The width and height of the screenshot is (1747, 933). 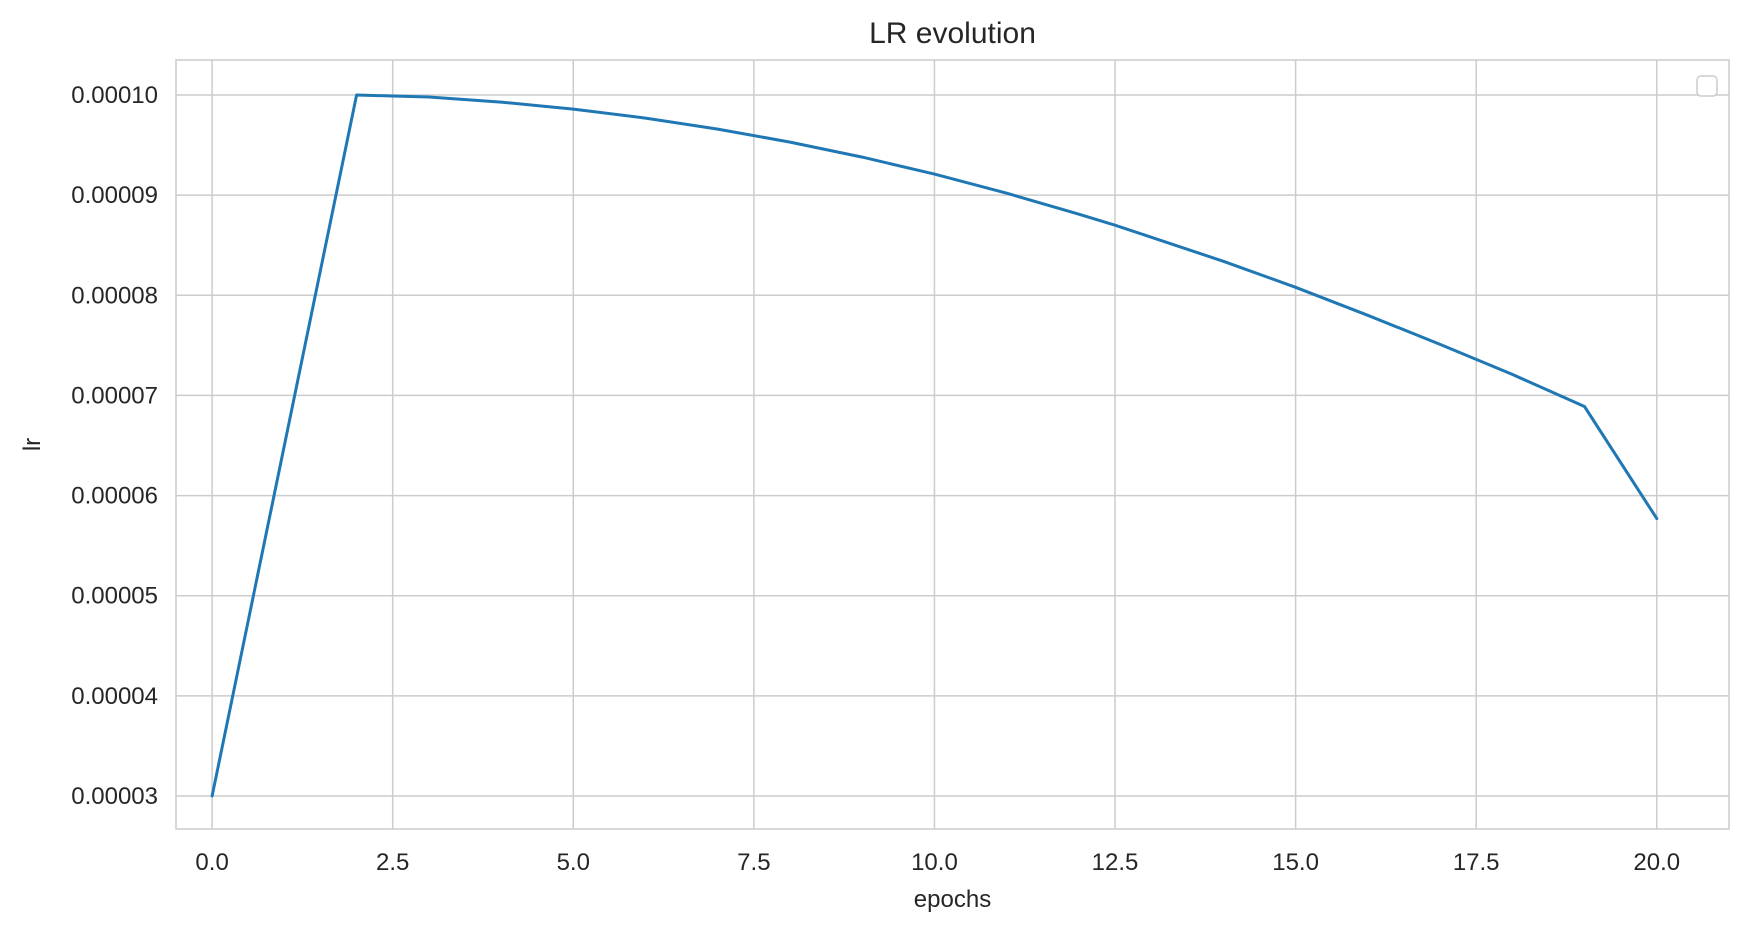 What do you see at coordinates (392, 862) in the screenshot?
I see `x-tick-label: 2.5` at bounding box center [392, 862].